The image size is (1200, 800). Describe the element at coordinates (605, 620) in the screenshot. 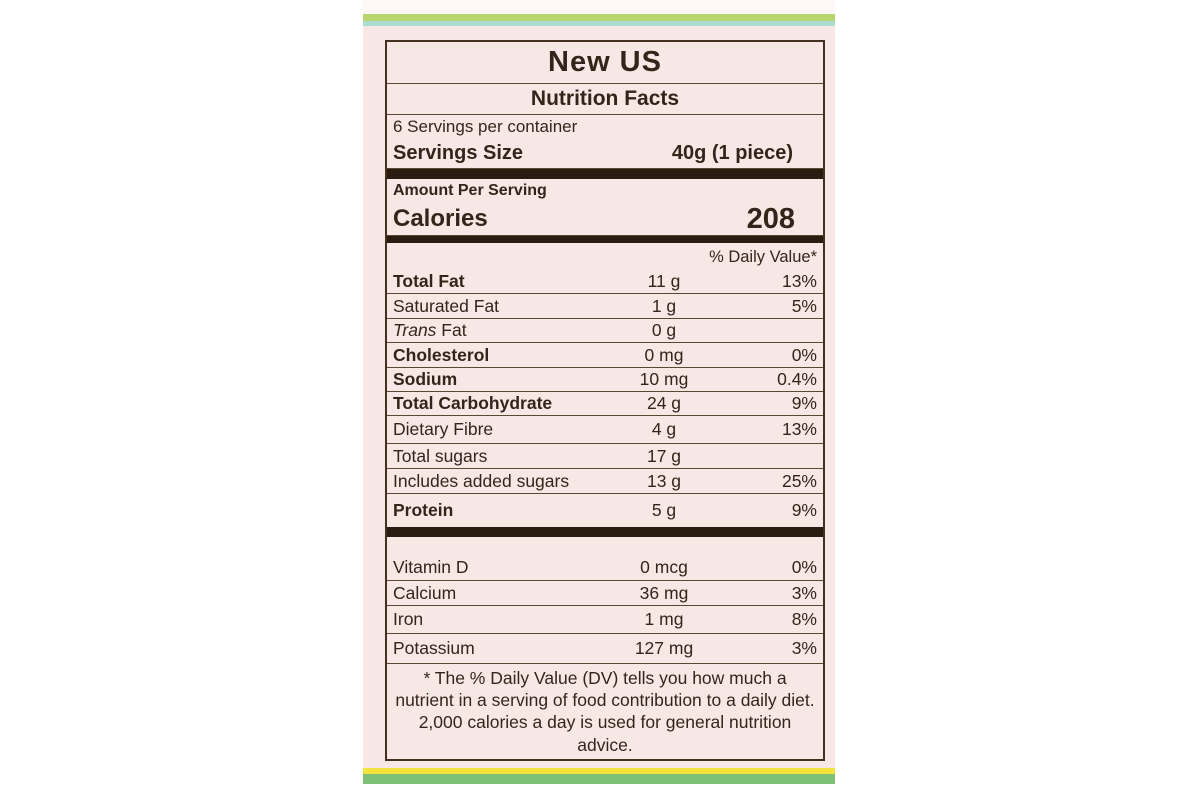

I see `micronutrient-row-iron: Iron 1 mg 8%` at that location.